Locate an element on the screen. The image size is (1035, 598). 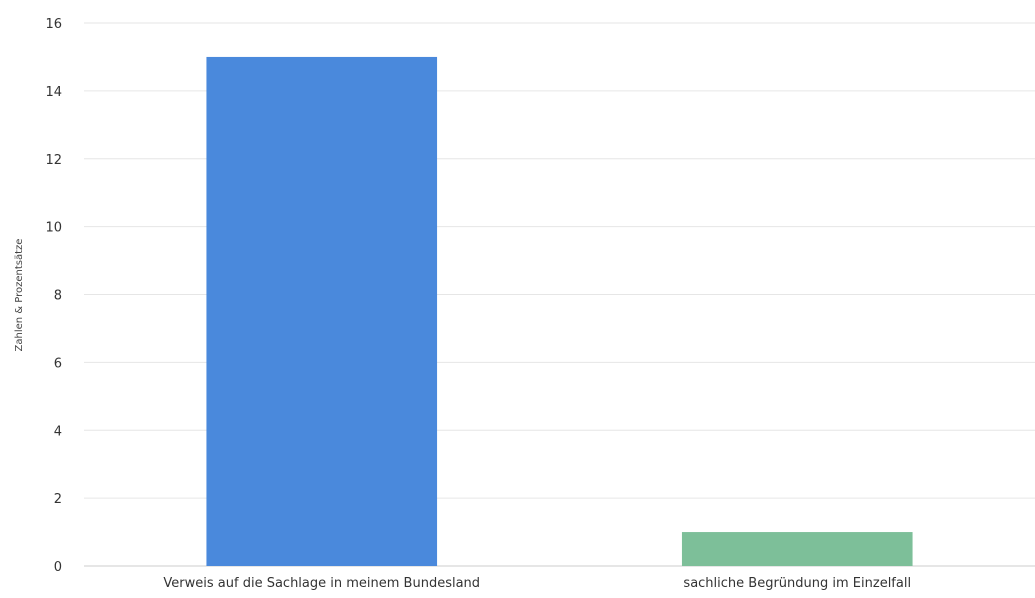
y-tick-label: 16 is located at coordinates (53, 24).